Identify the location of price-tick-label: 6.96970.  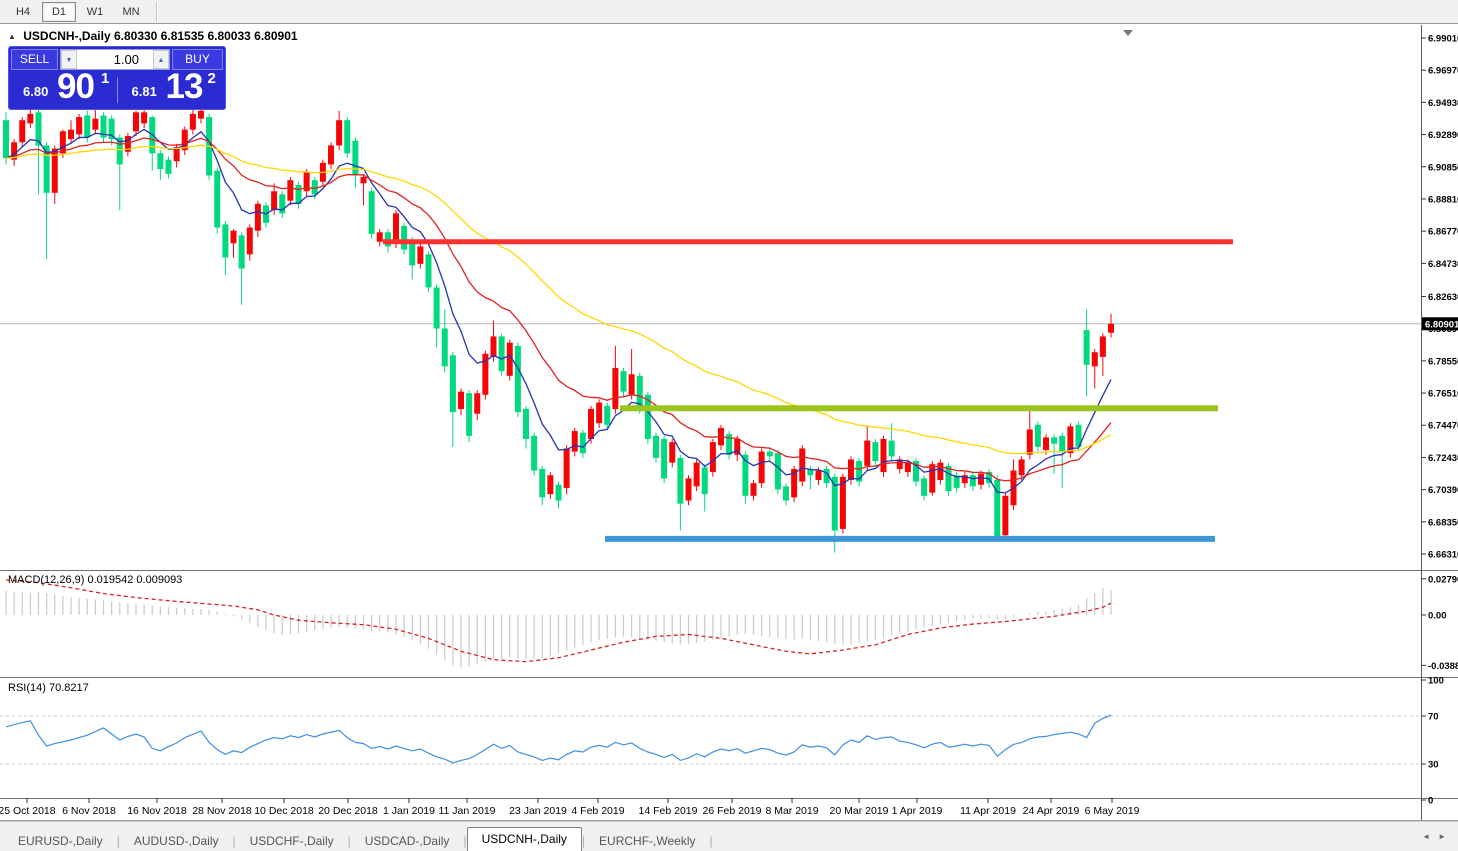
(1443, 71).